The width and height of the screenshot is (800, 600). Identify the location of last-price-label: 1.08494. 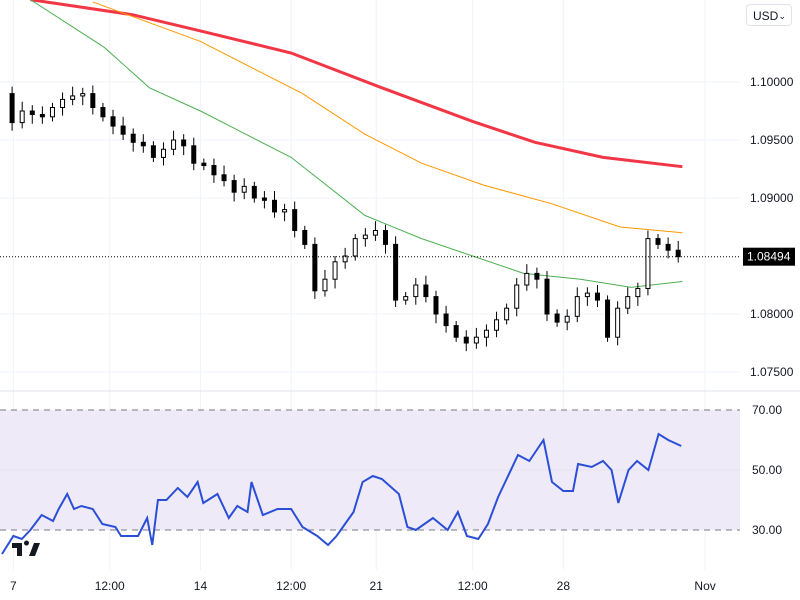
(769, 257).